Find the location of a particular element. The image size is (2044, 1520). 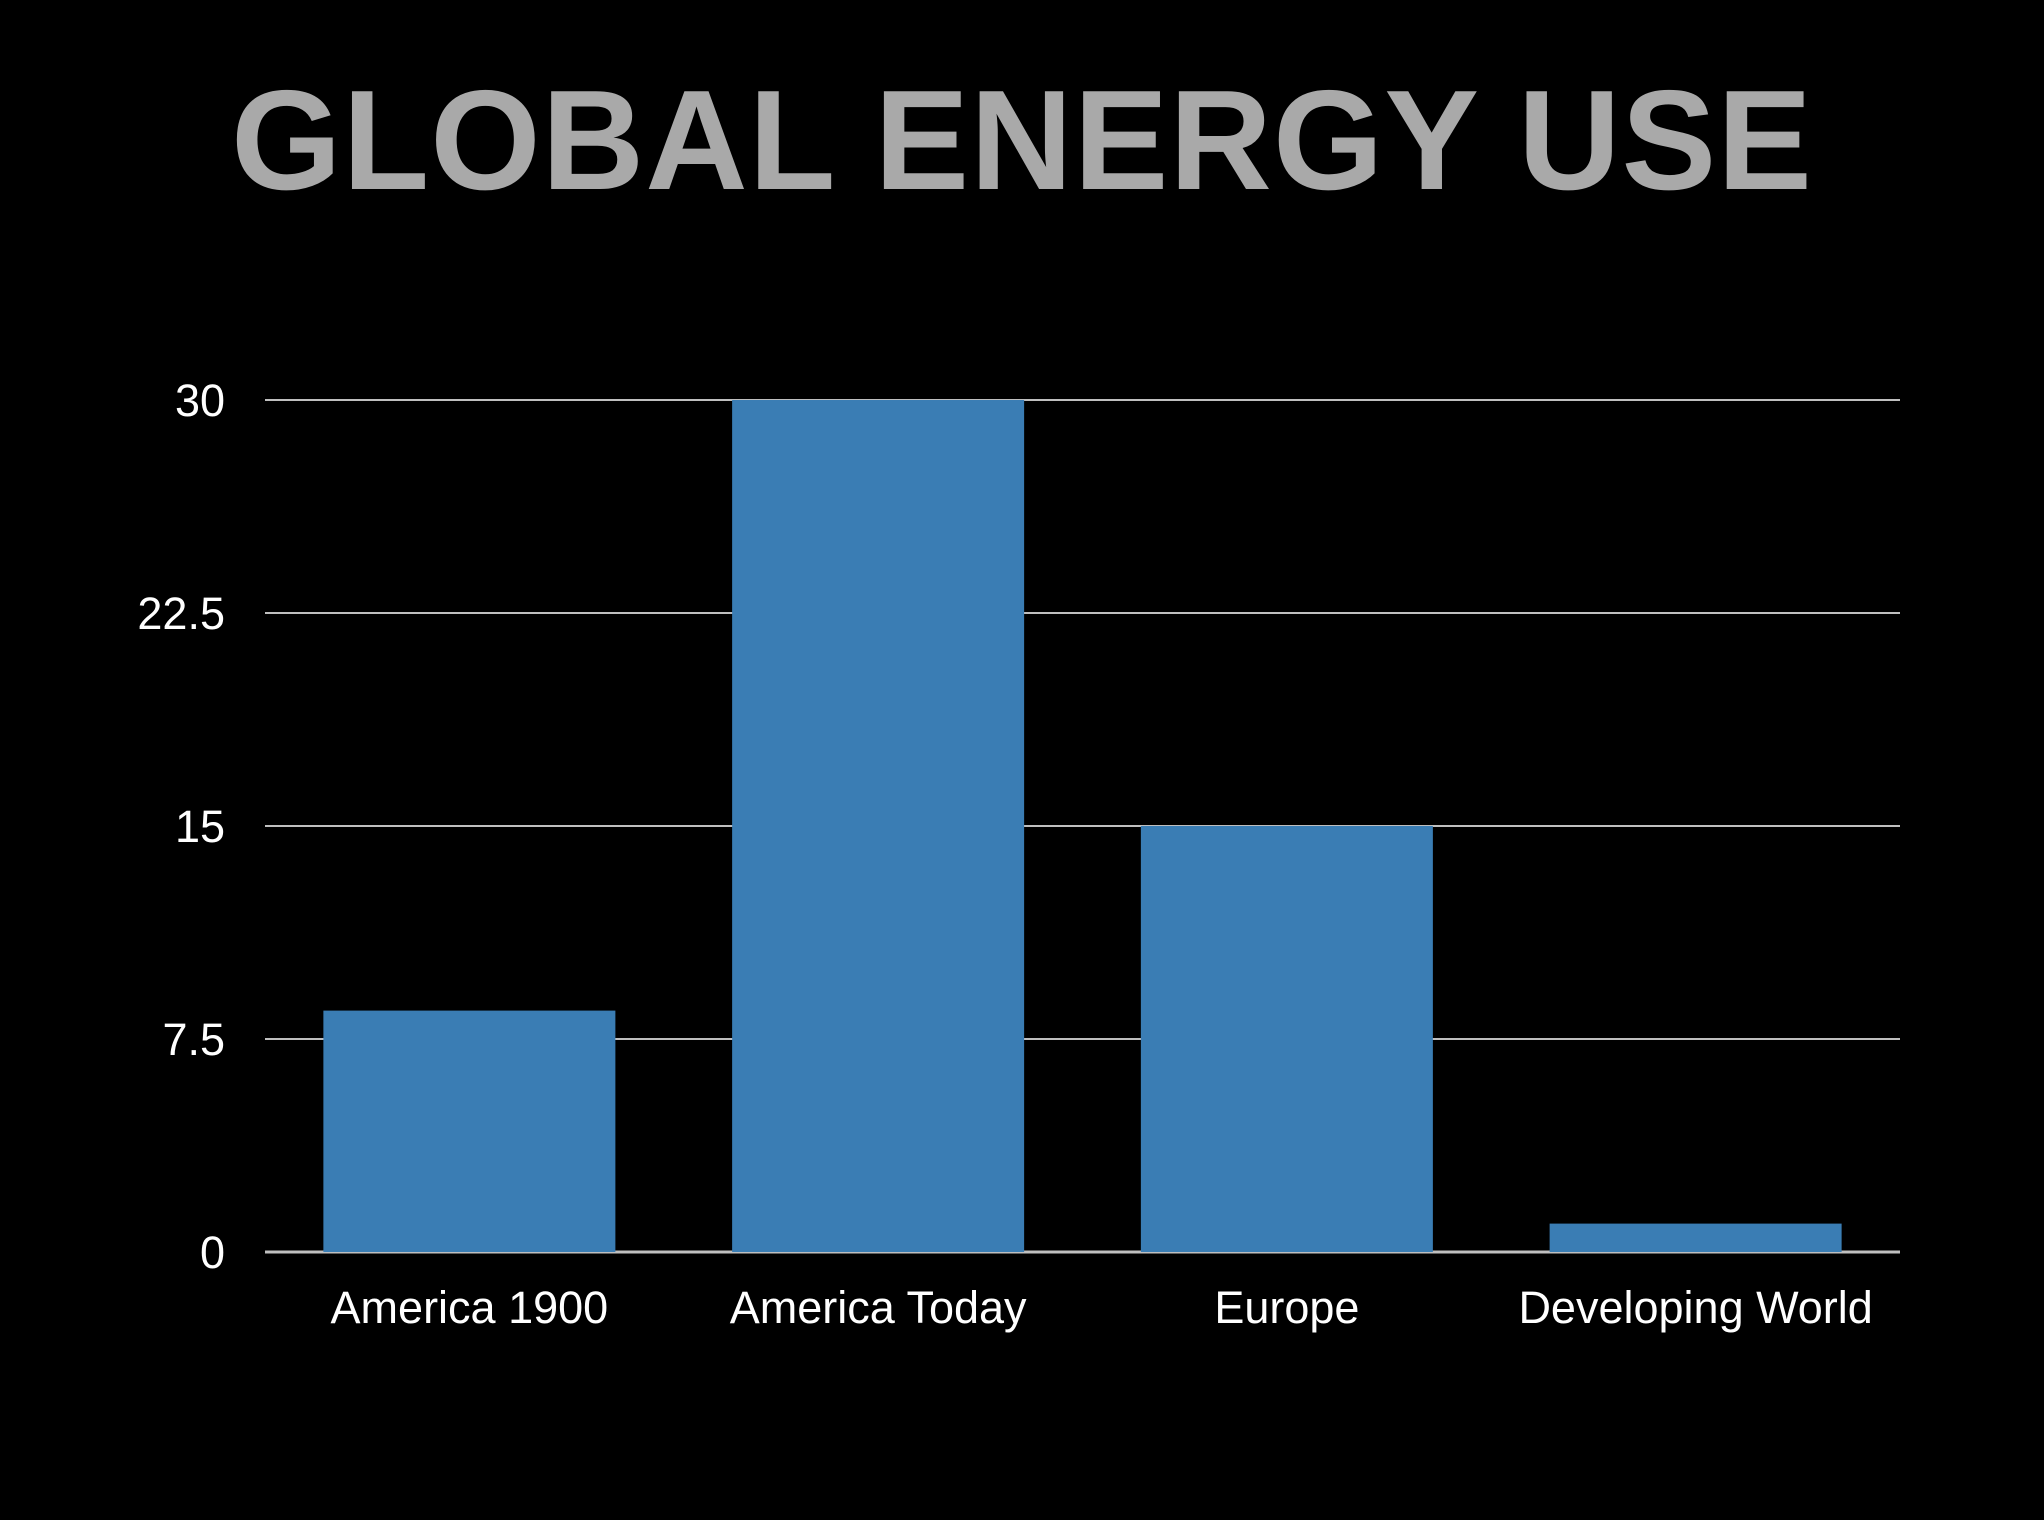

y-tick-label: 15 is located at coordinates (200, 826).